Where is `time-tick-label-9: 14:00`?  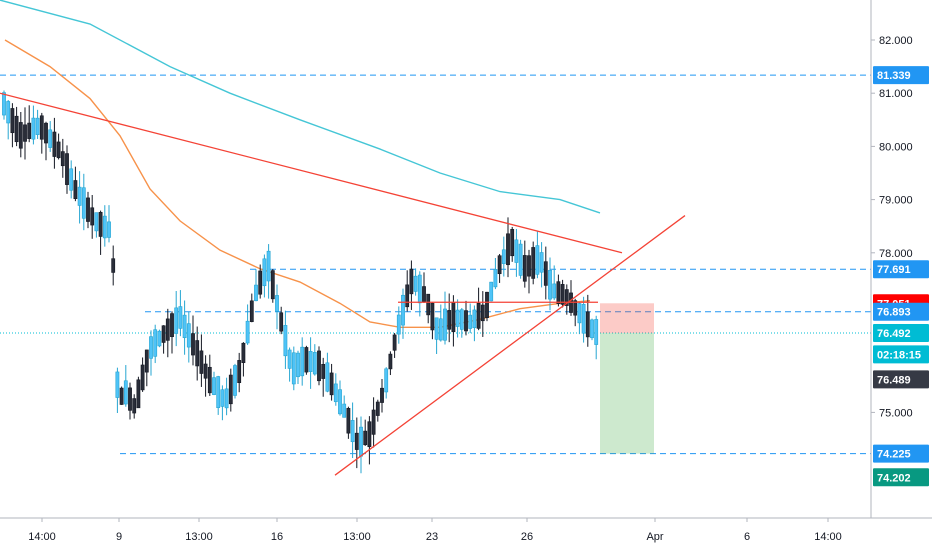
time-tick-label-9: 14:00 is located at coordinates (828, 537).